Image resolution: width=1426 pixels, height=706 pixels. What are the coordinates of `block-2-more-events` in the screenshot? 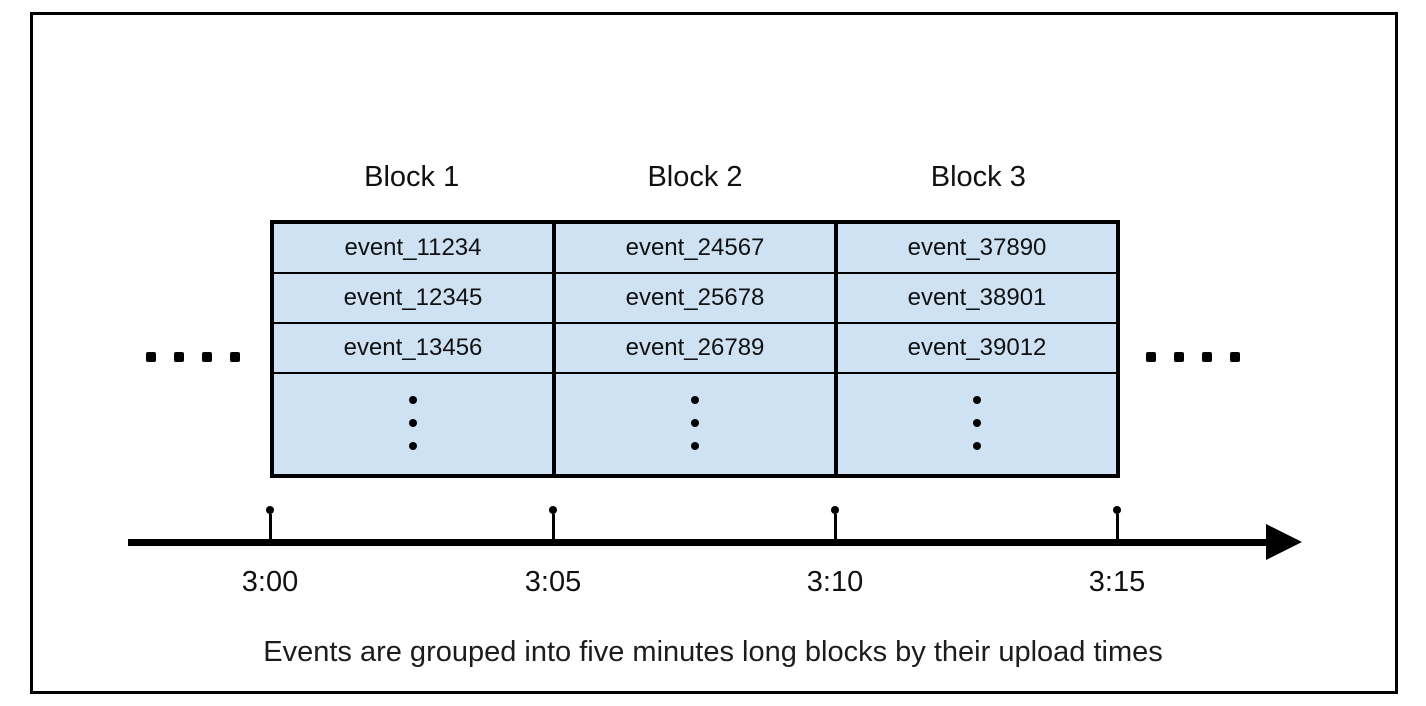 It's located at (695, 424).